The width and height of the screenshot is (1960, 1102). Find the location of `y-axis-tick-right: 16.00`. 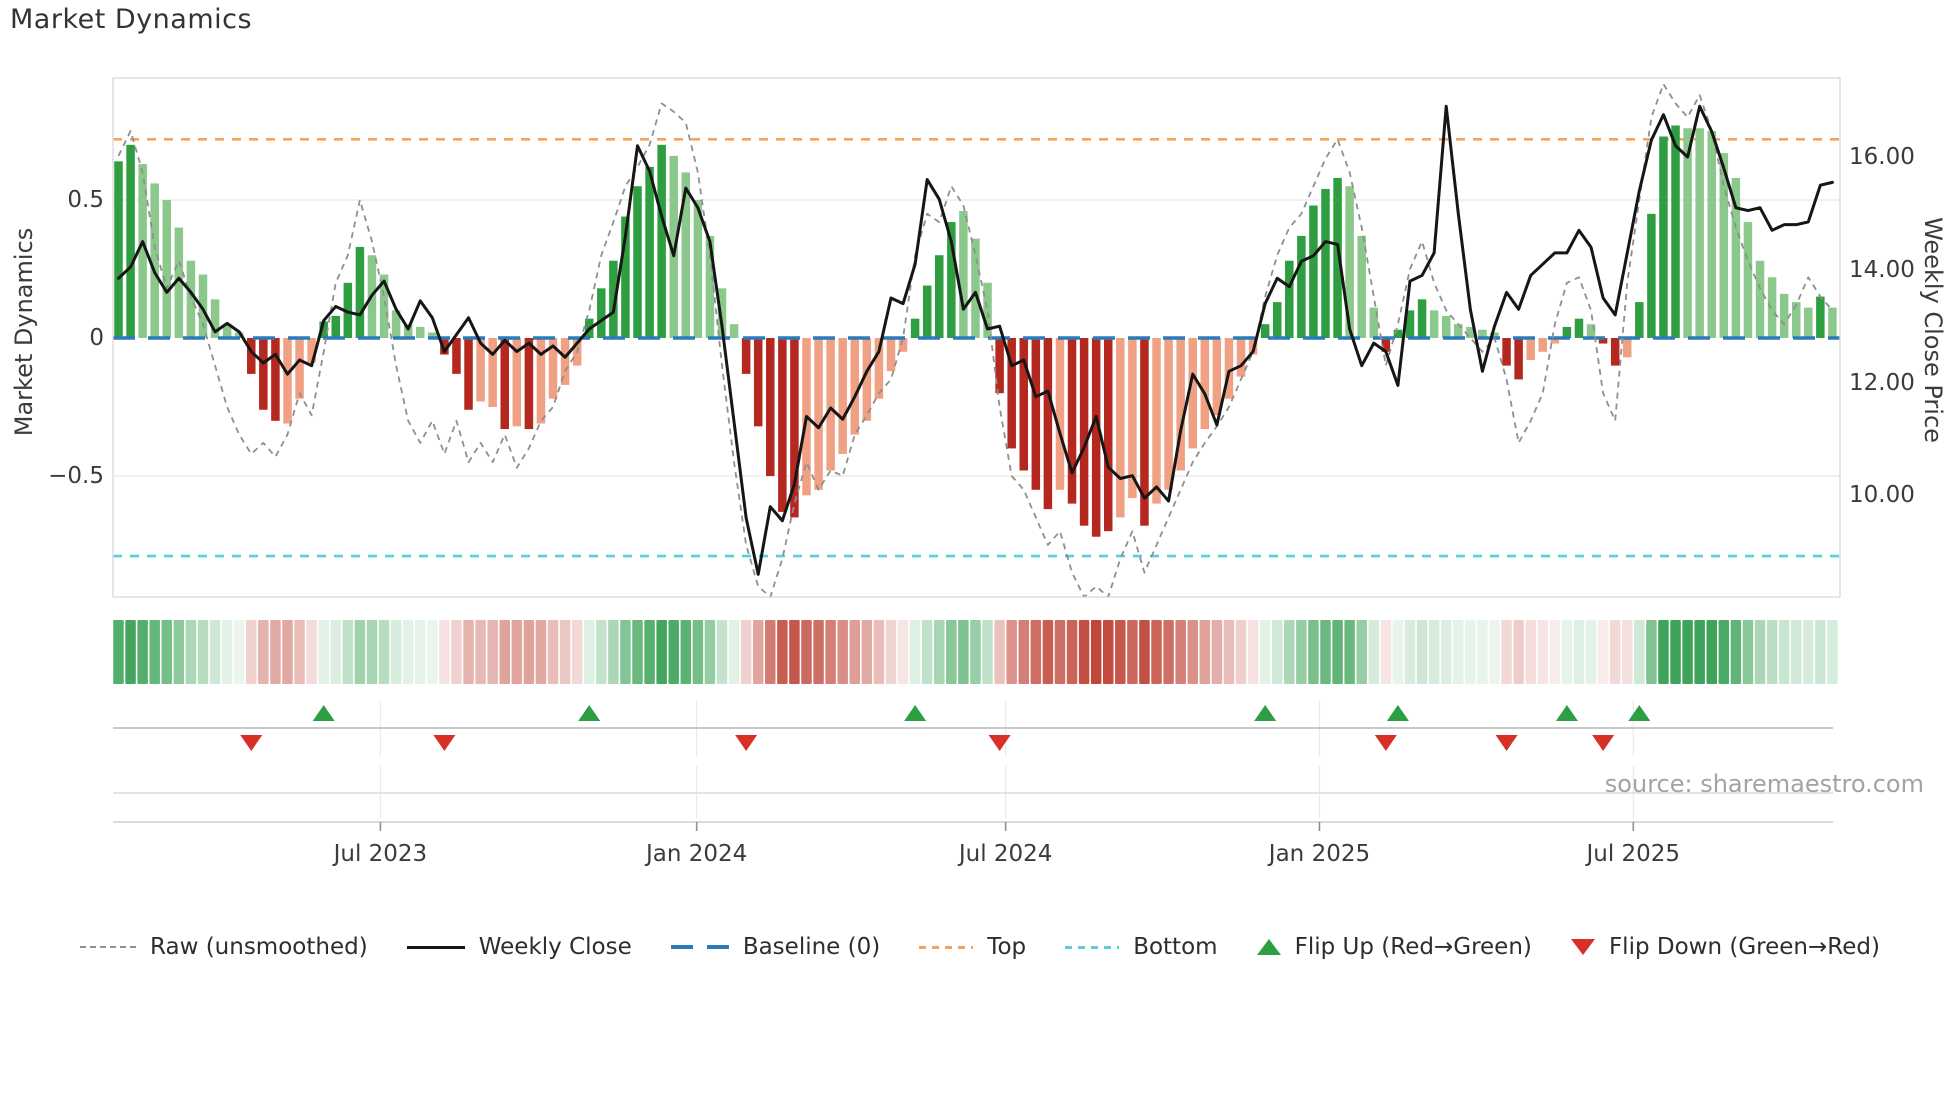

y-axis-tick-right: 16.00 is located at coordinates (1882, 157).